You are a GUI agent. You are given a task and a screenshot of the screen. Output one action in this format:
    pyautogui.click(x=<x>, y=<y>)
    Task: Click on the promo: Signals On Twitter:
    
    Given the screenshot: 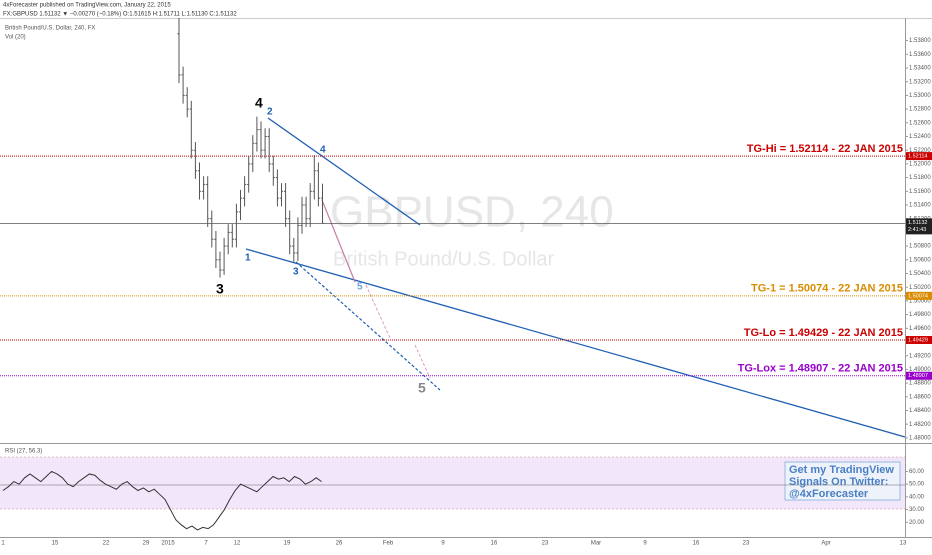 What is the action you would take?
    pyautogui.click(x=838, y=482)
    